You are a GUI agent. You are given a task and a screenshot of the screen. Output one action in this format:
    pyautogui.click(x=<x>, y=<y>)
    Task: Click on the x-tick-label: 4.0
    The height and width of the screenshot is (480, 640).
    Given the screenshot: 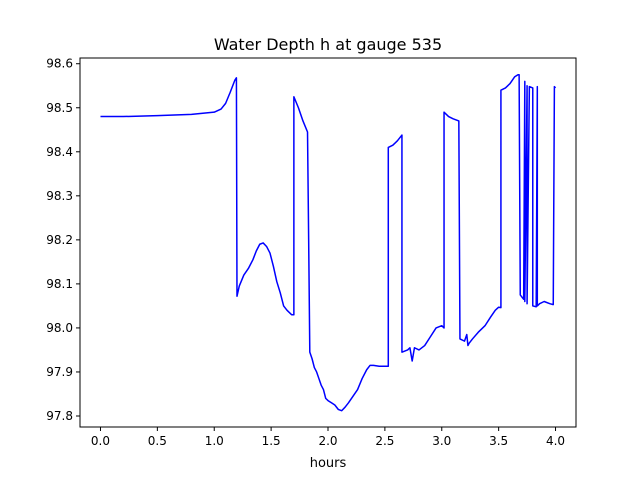 What is the action you would take?
    pyautogui.click(x=555, y=441)
    